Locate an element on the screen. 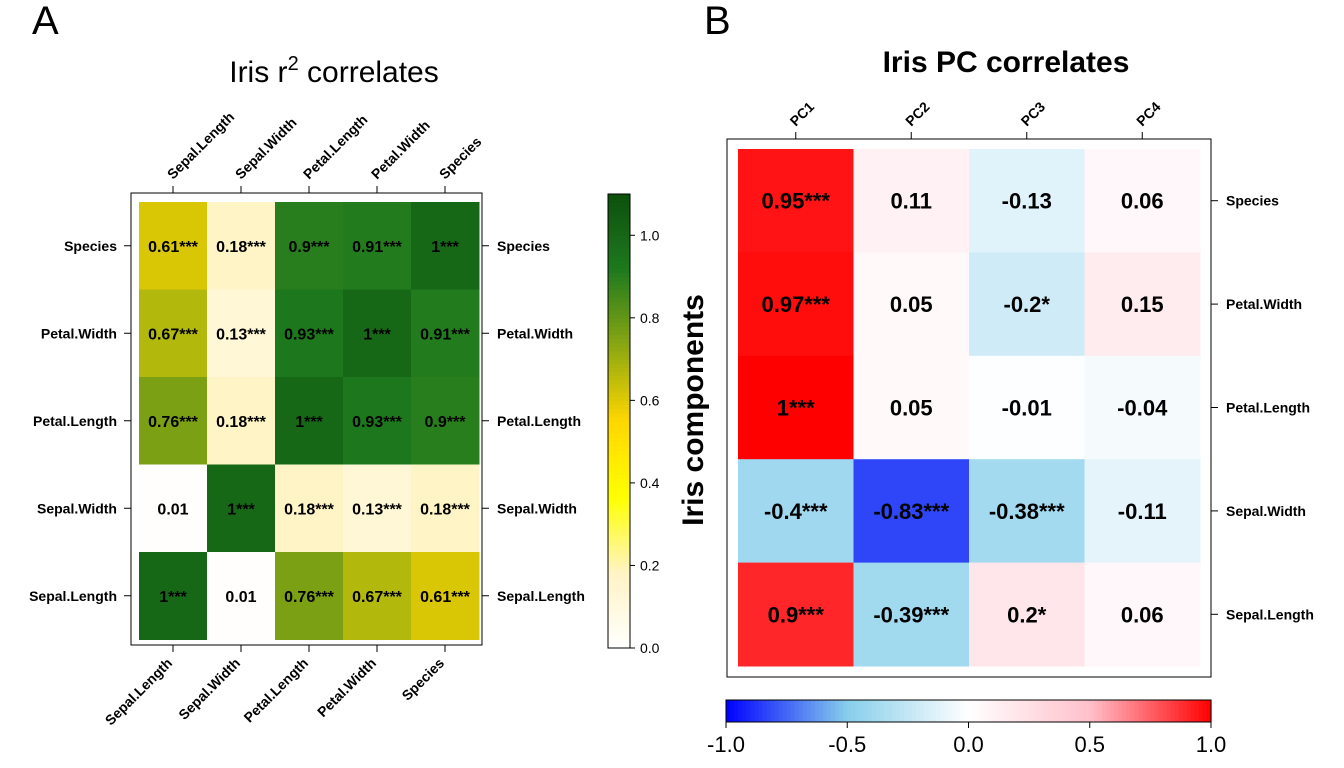 This screenshot has width=1344, height=768. cell-value-label: -0.2* is located at coordinates (1027, 304).